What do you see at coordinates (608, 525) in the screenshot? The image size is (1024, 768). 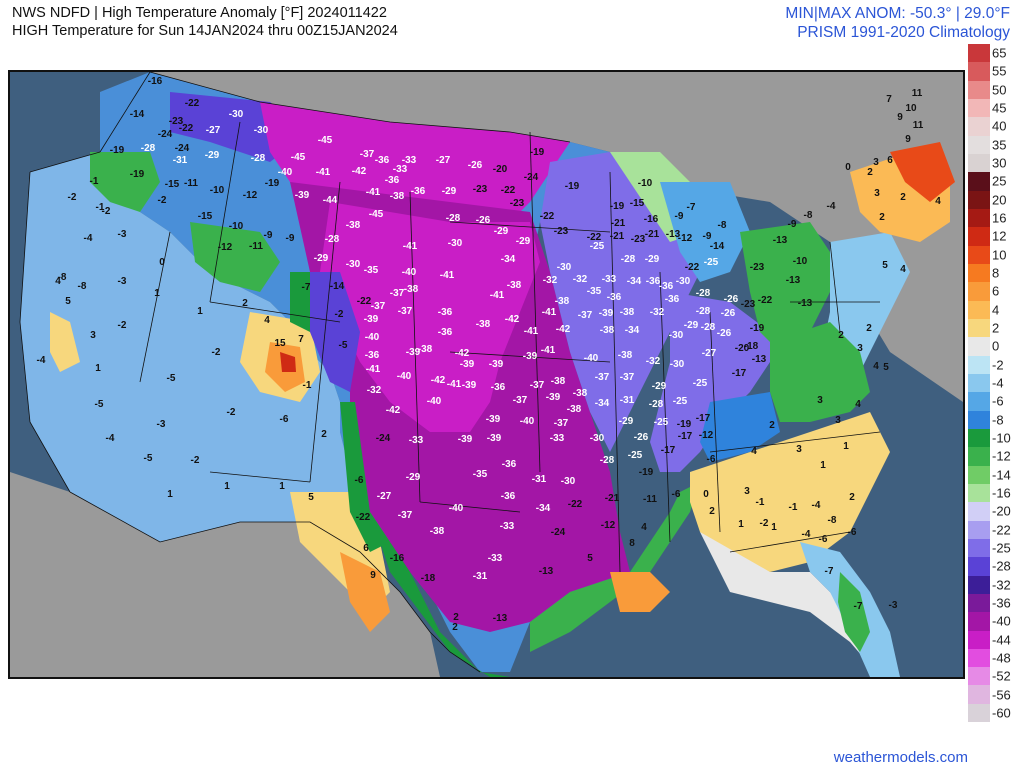 I see `anomaly-value: -12` at bounding box center [608, 525].